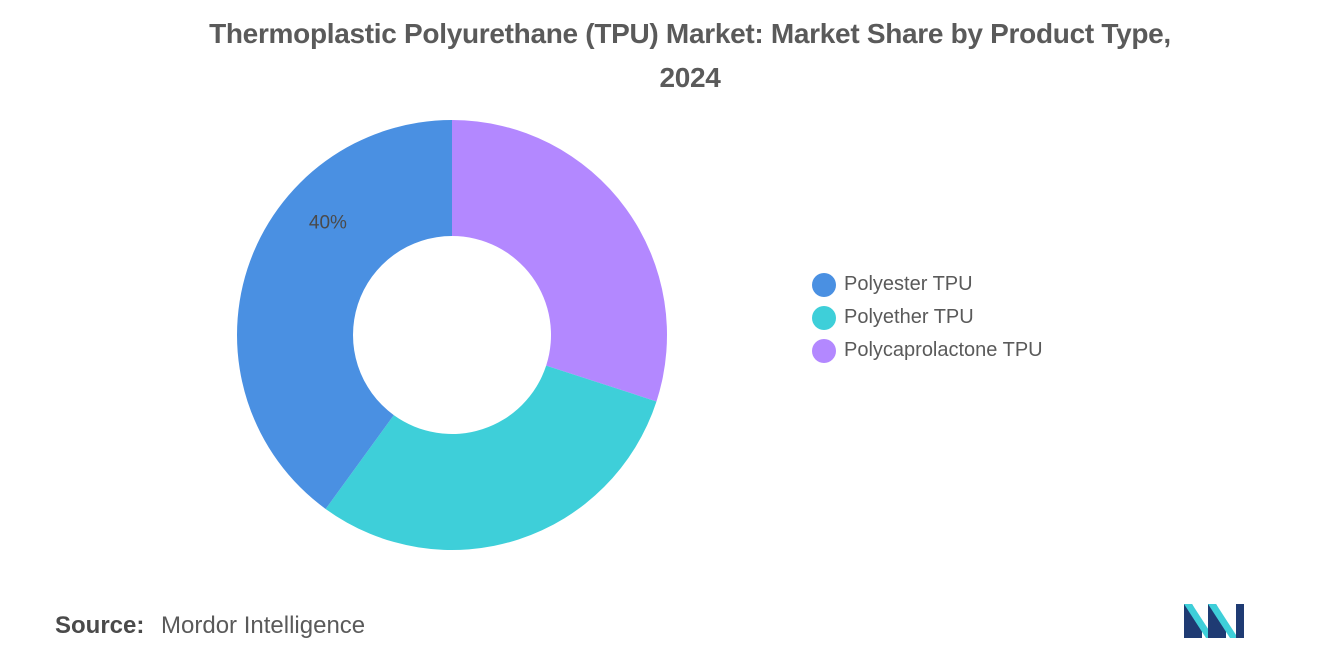 This screenshot has height=665, width=1320. I want to click on legend-label: Polyether TPU, so click(909, 317).